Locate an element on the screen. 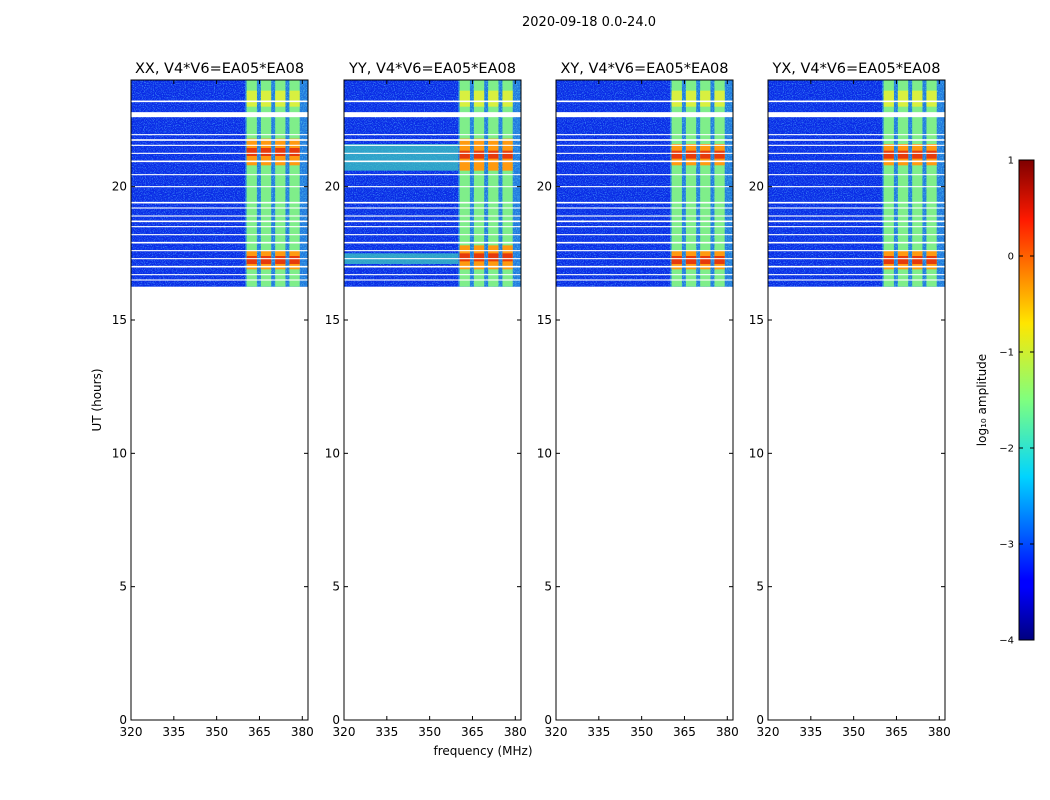 The height and width of the screenshot is (800, 1050). figure-title: 2020-09-18 0.0-24.0 is located at coordinates (589, 22).